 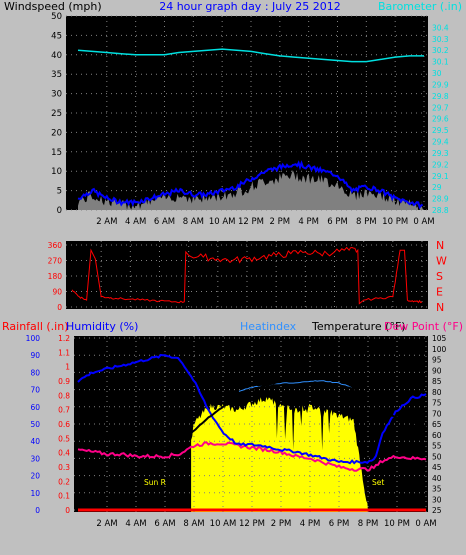 I want to click on barometer-tick-label: 30, so click(x=437, y=73).